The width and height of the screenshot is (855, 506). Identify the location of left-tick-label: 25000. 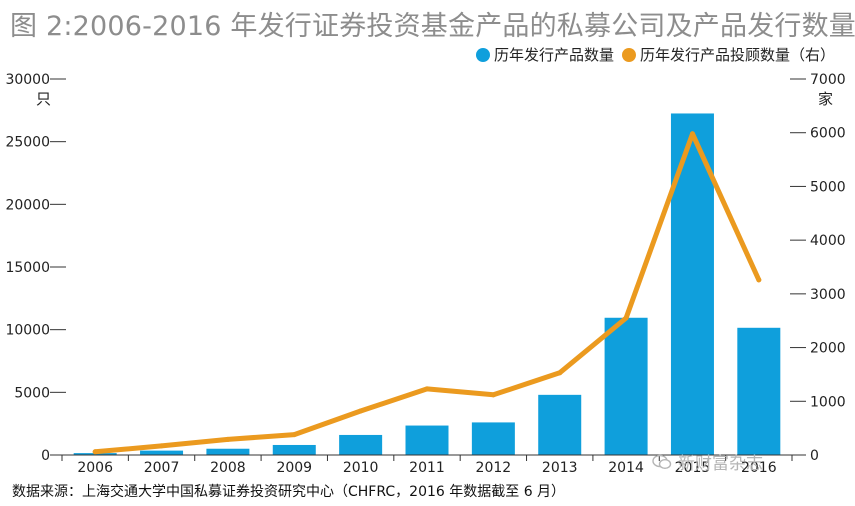
(27, 143).